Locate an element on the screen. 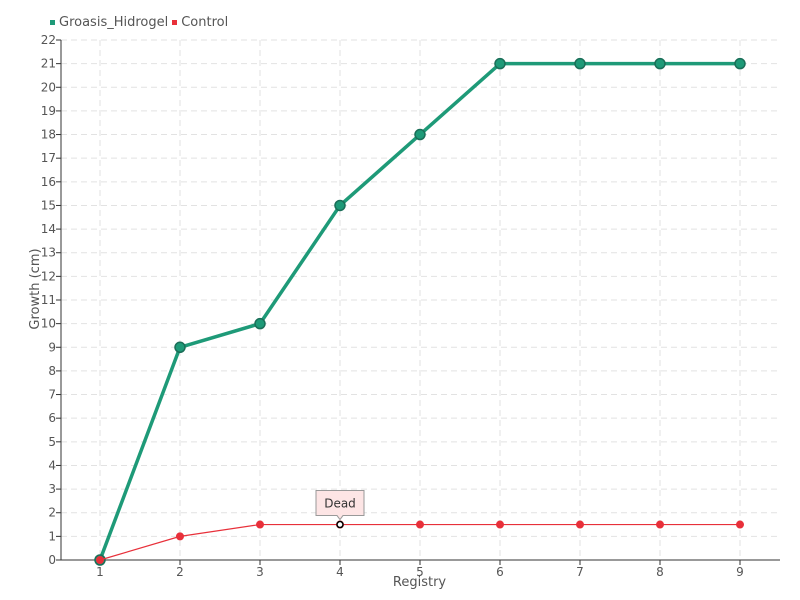 Image resolution: width=800 pixels, height=600 pixels. y-tick-label-14: 14 is located at coordinates (48, 229).